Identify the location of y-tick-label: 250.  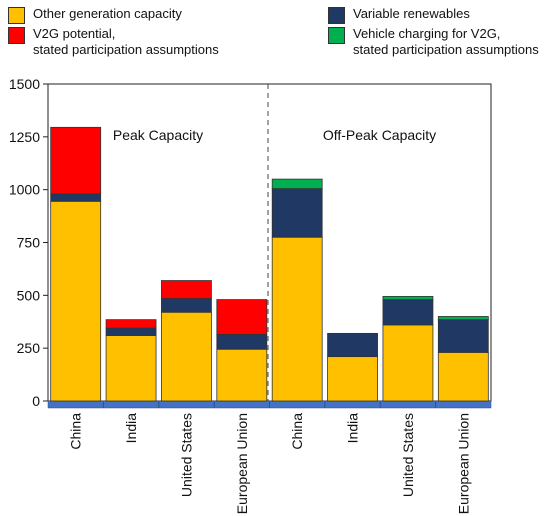
(29, 348).